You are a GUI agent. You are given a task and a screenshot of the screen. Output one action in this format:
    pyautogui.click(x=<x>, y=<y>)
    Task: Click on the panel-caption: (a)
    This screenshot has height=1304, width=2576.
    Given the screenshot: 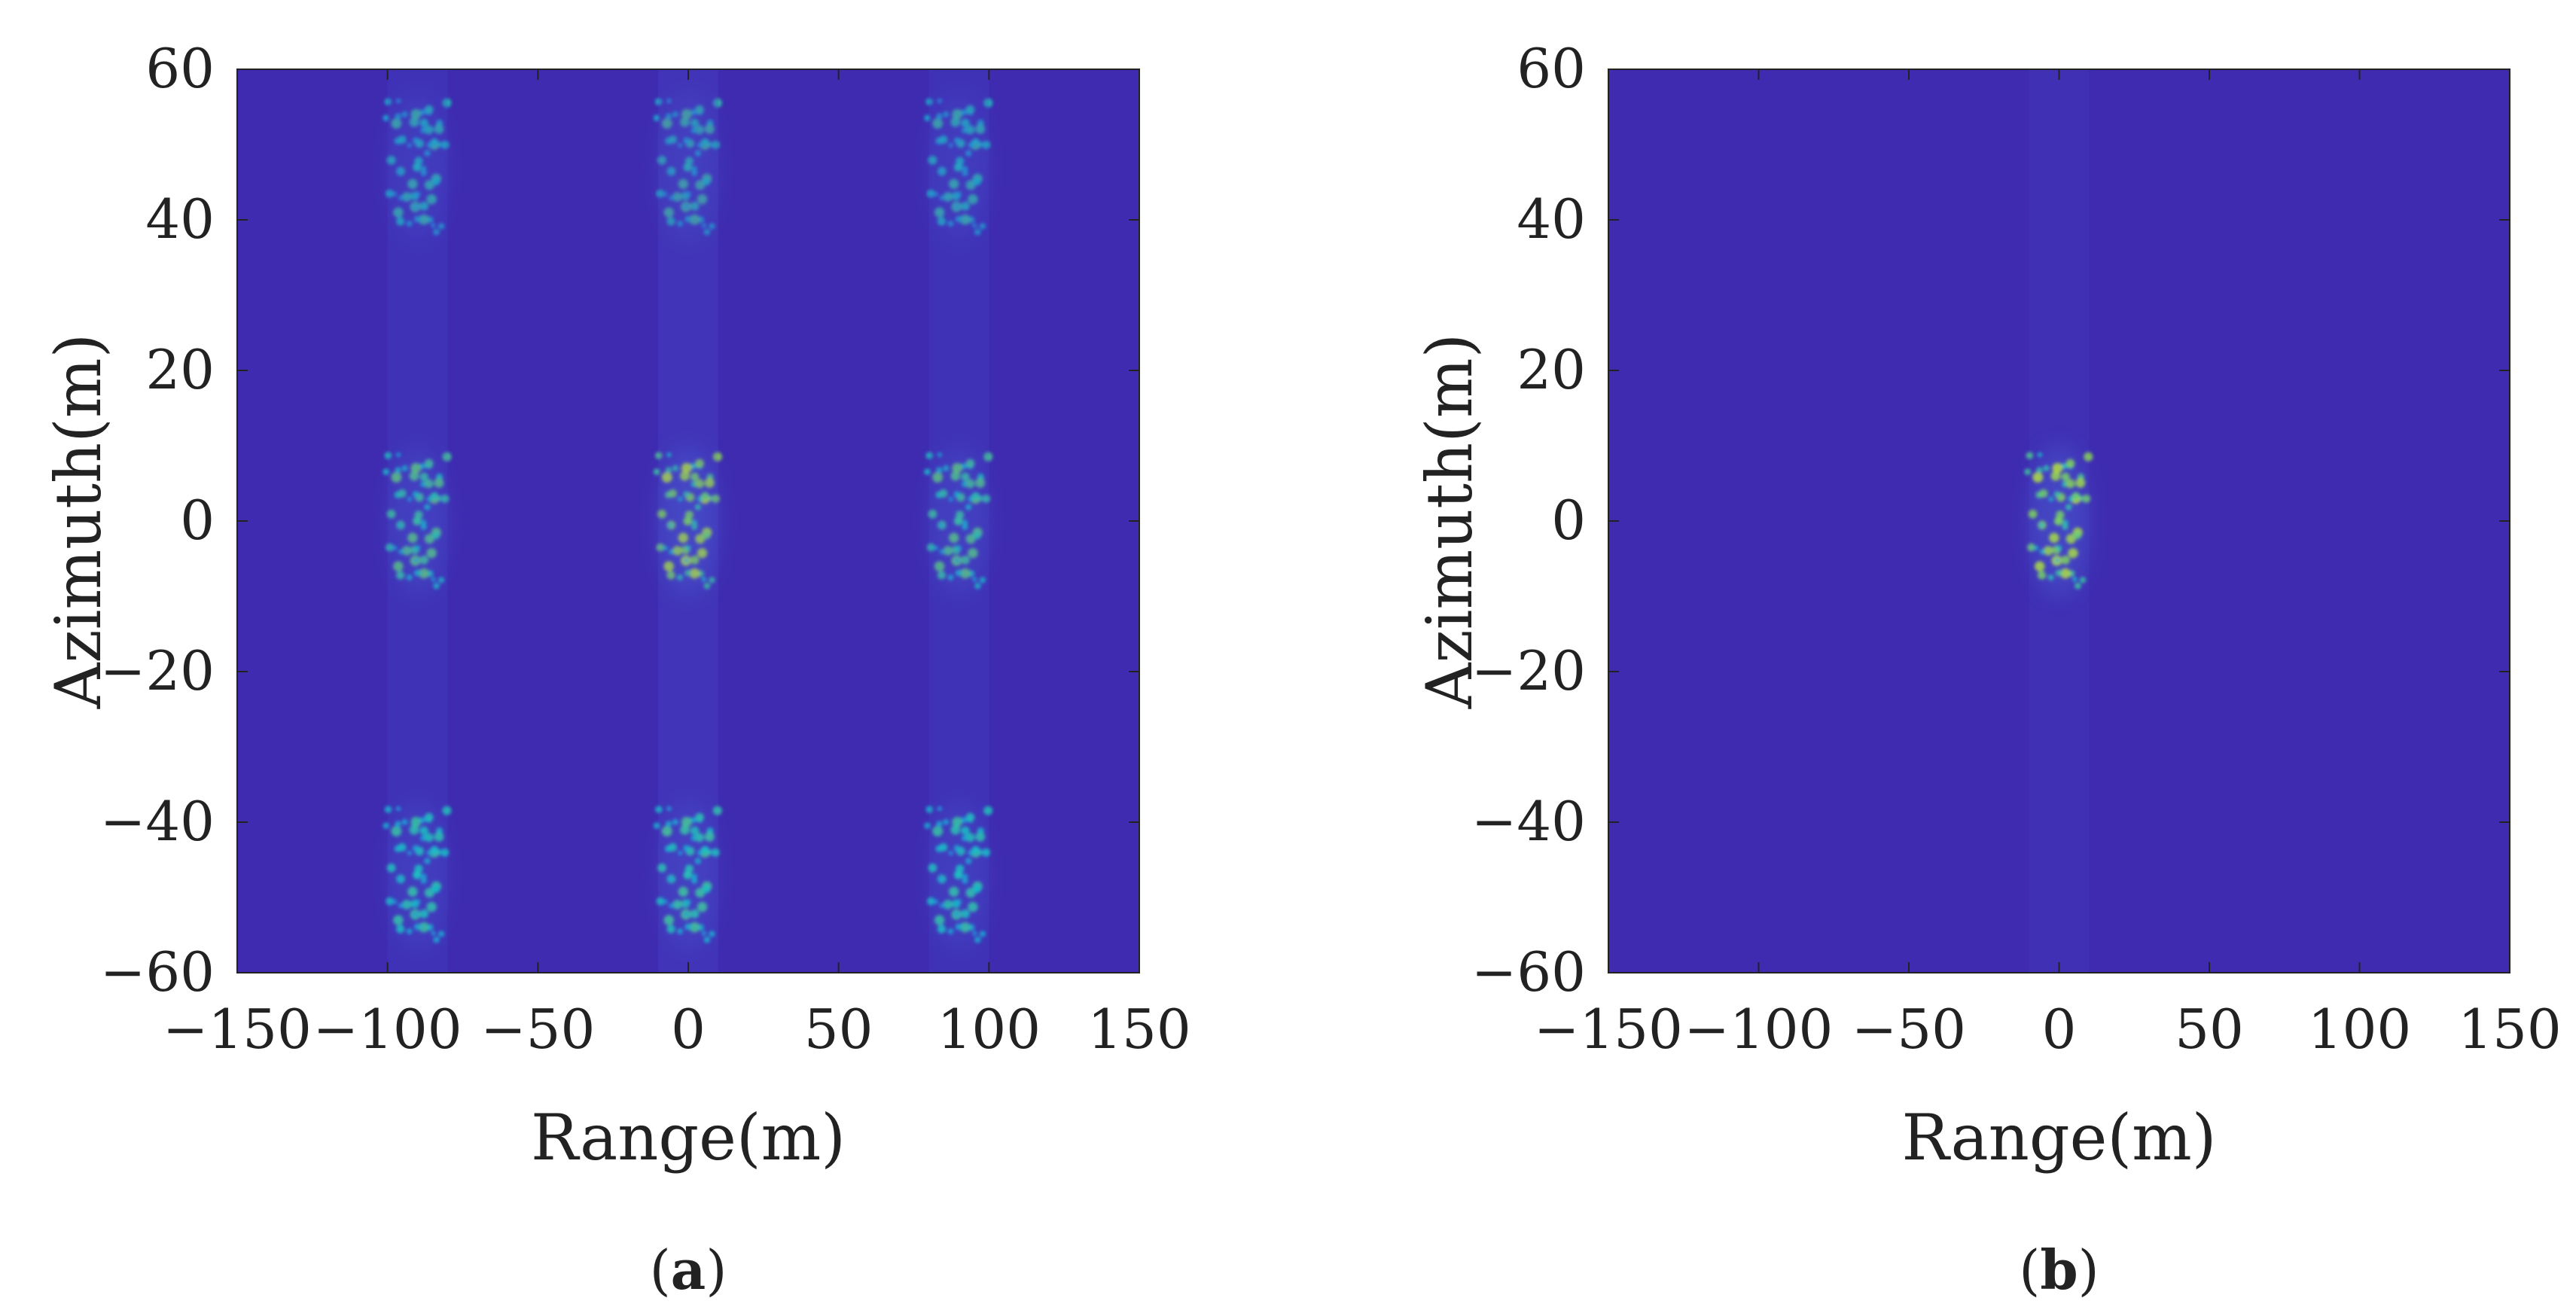 What is the action you would take?
    pyautogui.click(x=688, y=1270)
    